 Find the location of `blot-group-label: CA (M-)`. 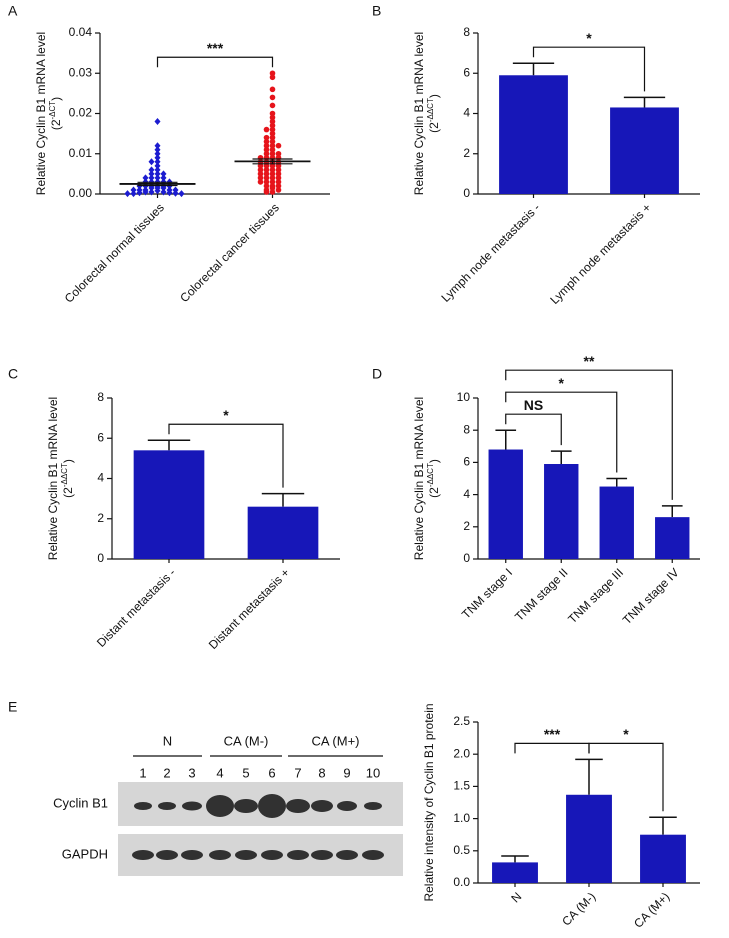

blot-group-label: CA (M-) is located at coordinates (246, 740).